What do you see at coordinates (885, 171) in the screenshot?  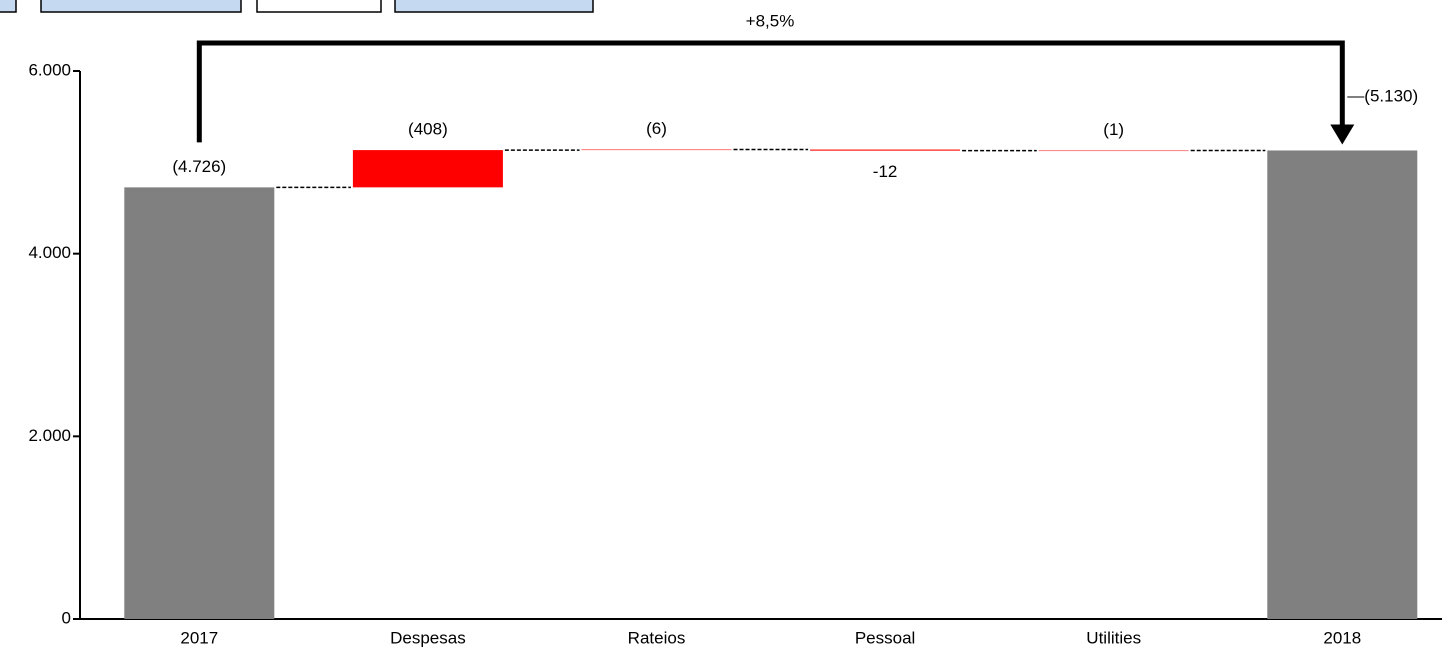 I see `data-label: -12` at bounding box center [885, 171].